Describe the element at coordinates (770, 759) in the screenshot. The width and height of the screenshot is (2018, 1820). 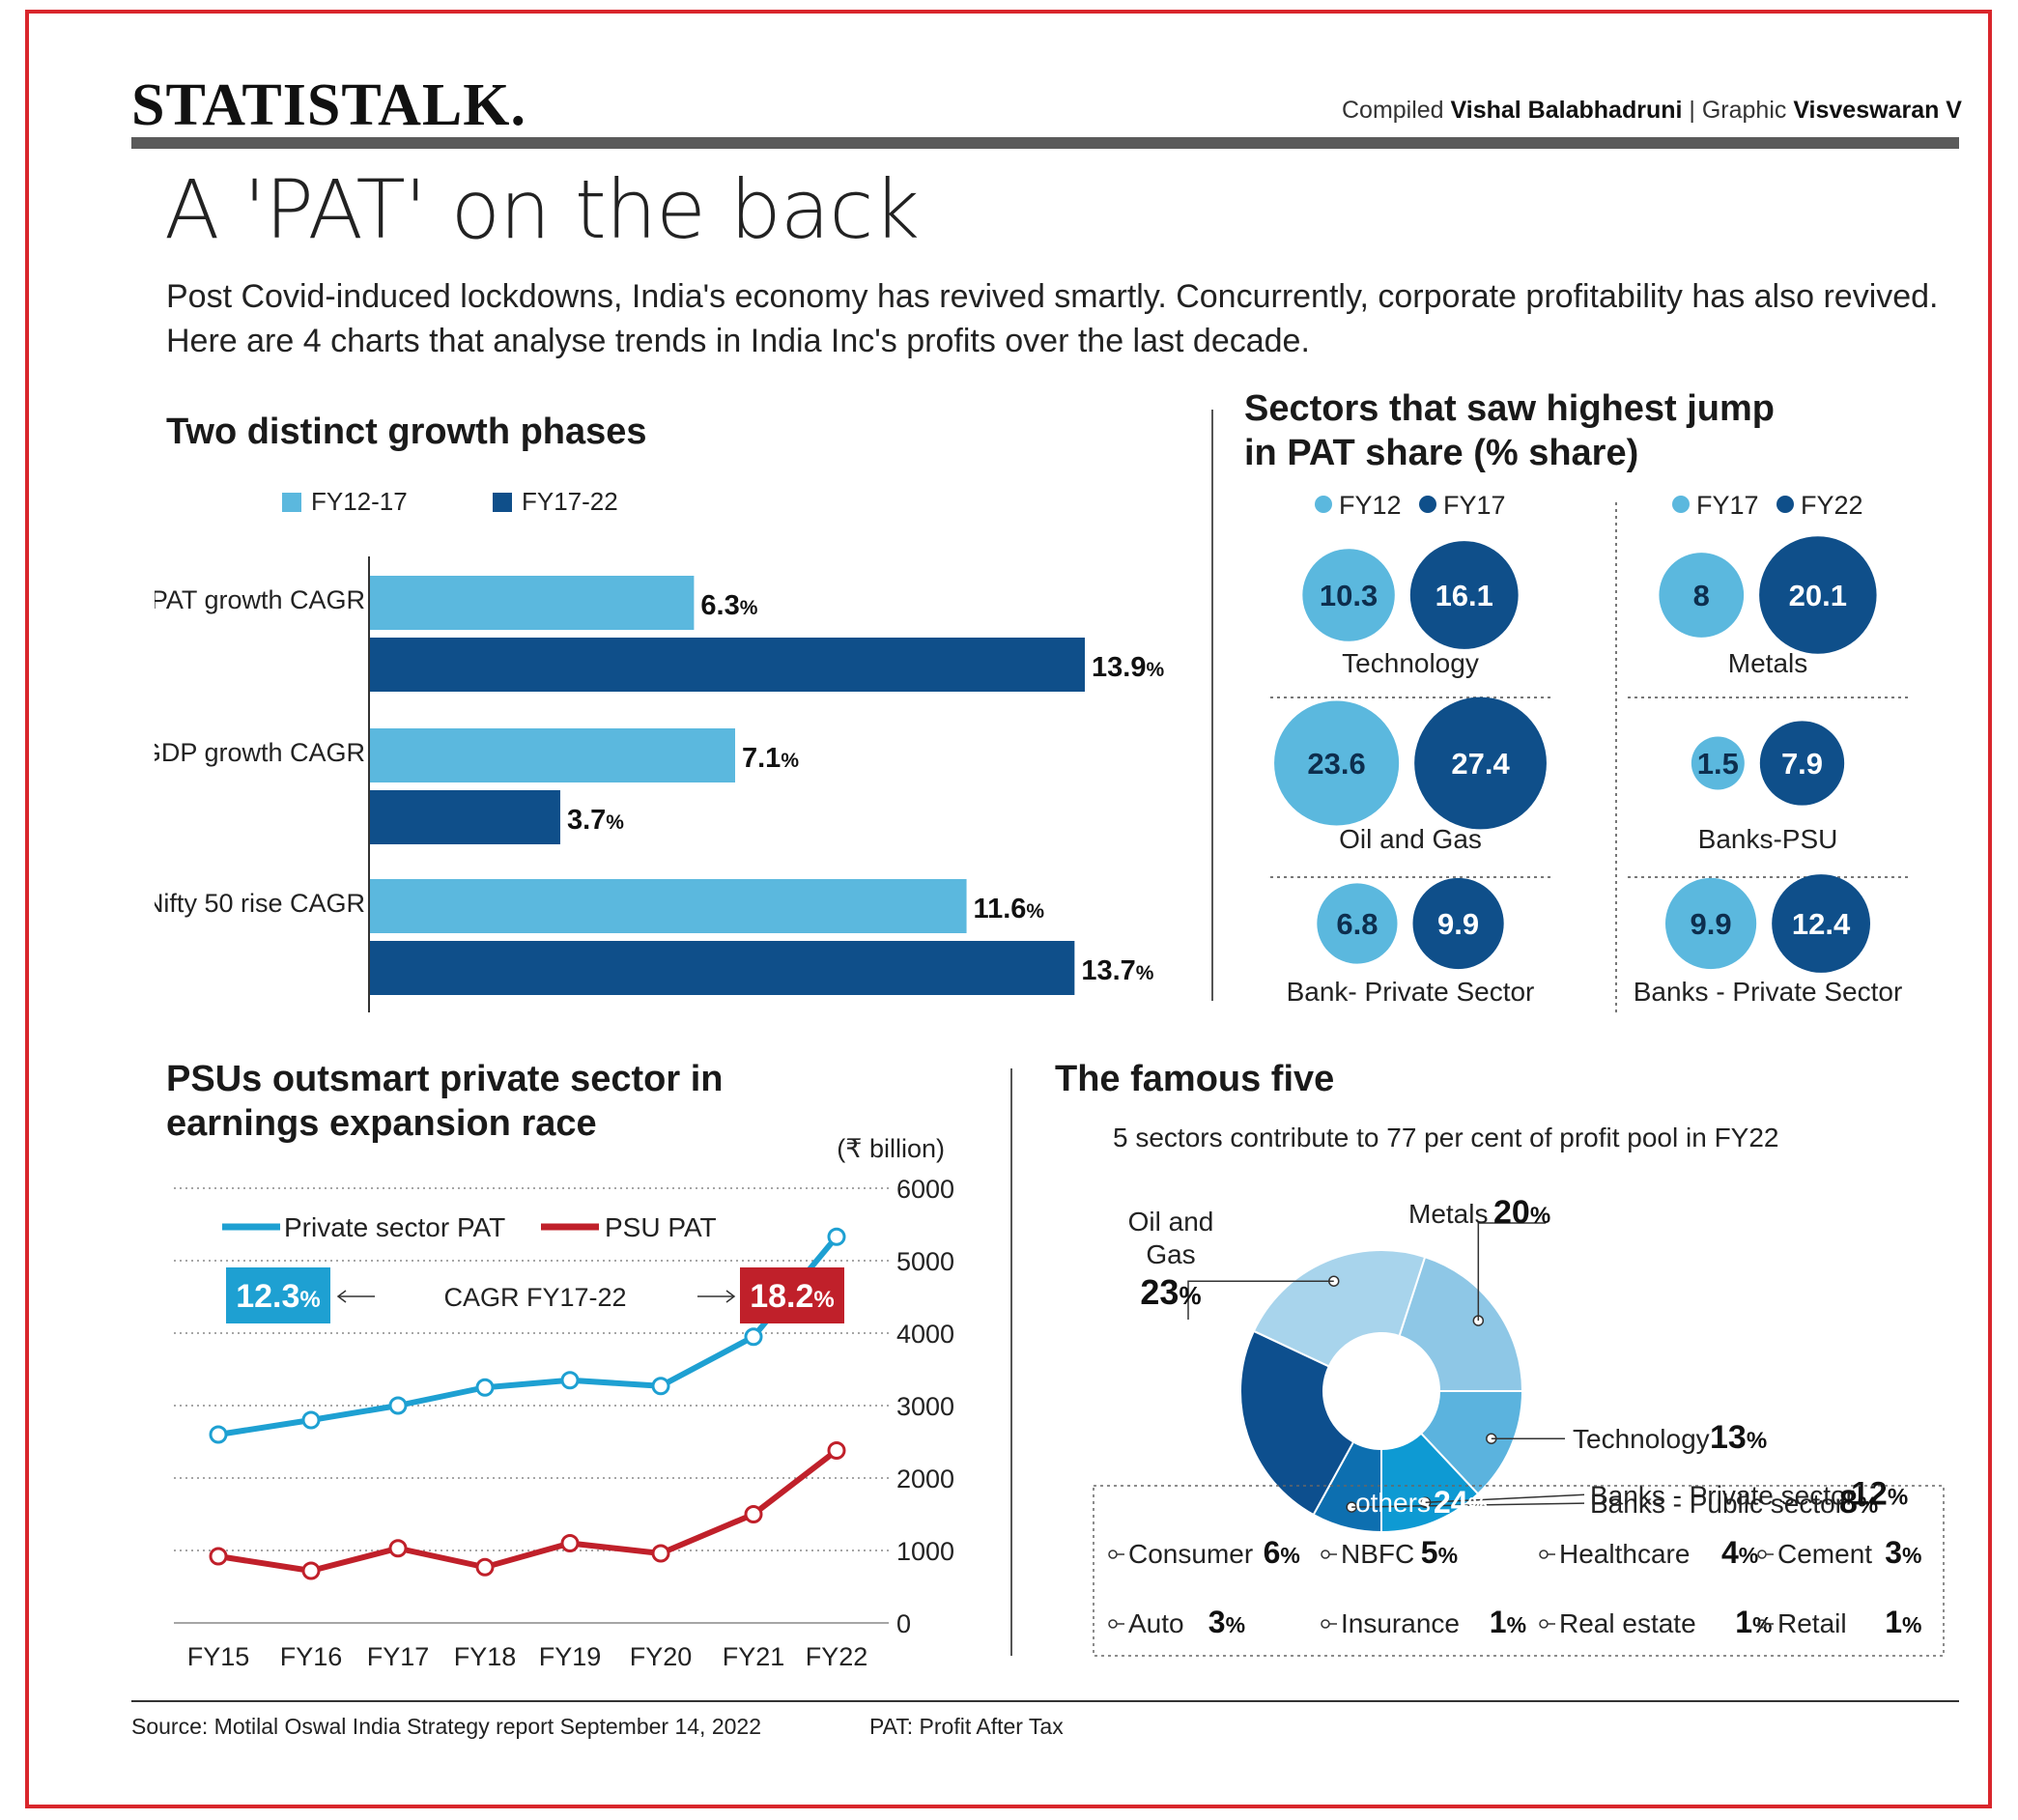
I see `bar-value-label: 7.1%` at that location.